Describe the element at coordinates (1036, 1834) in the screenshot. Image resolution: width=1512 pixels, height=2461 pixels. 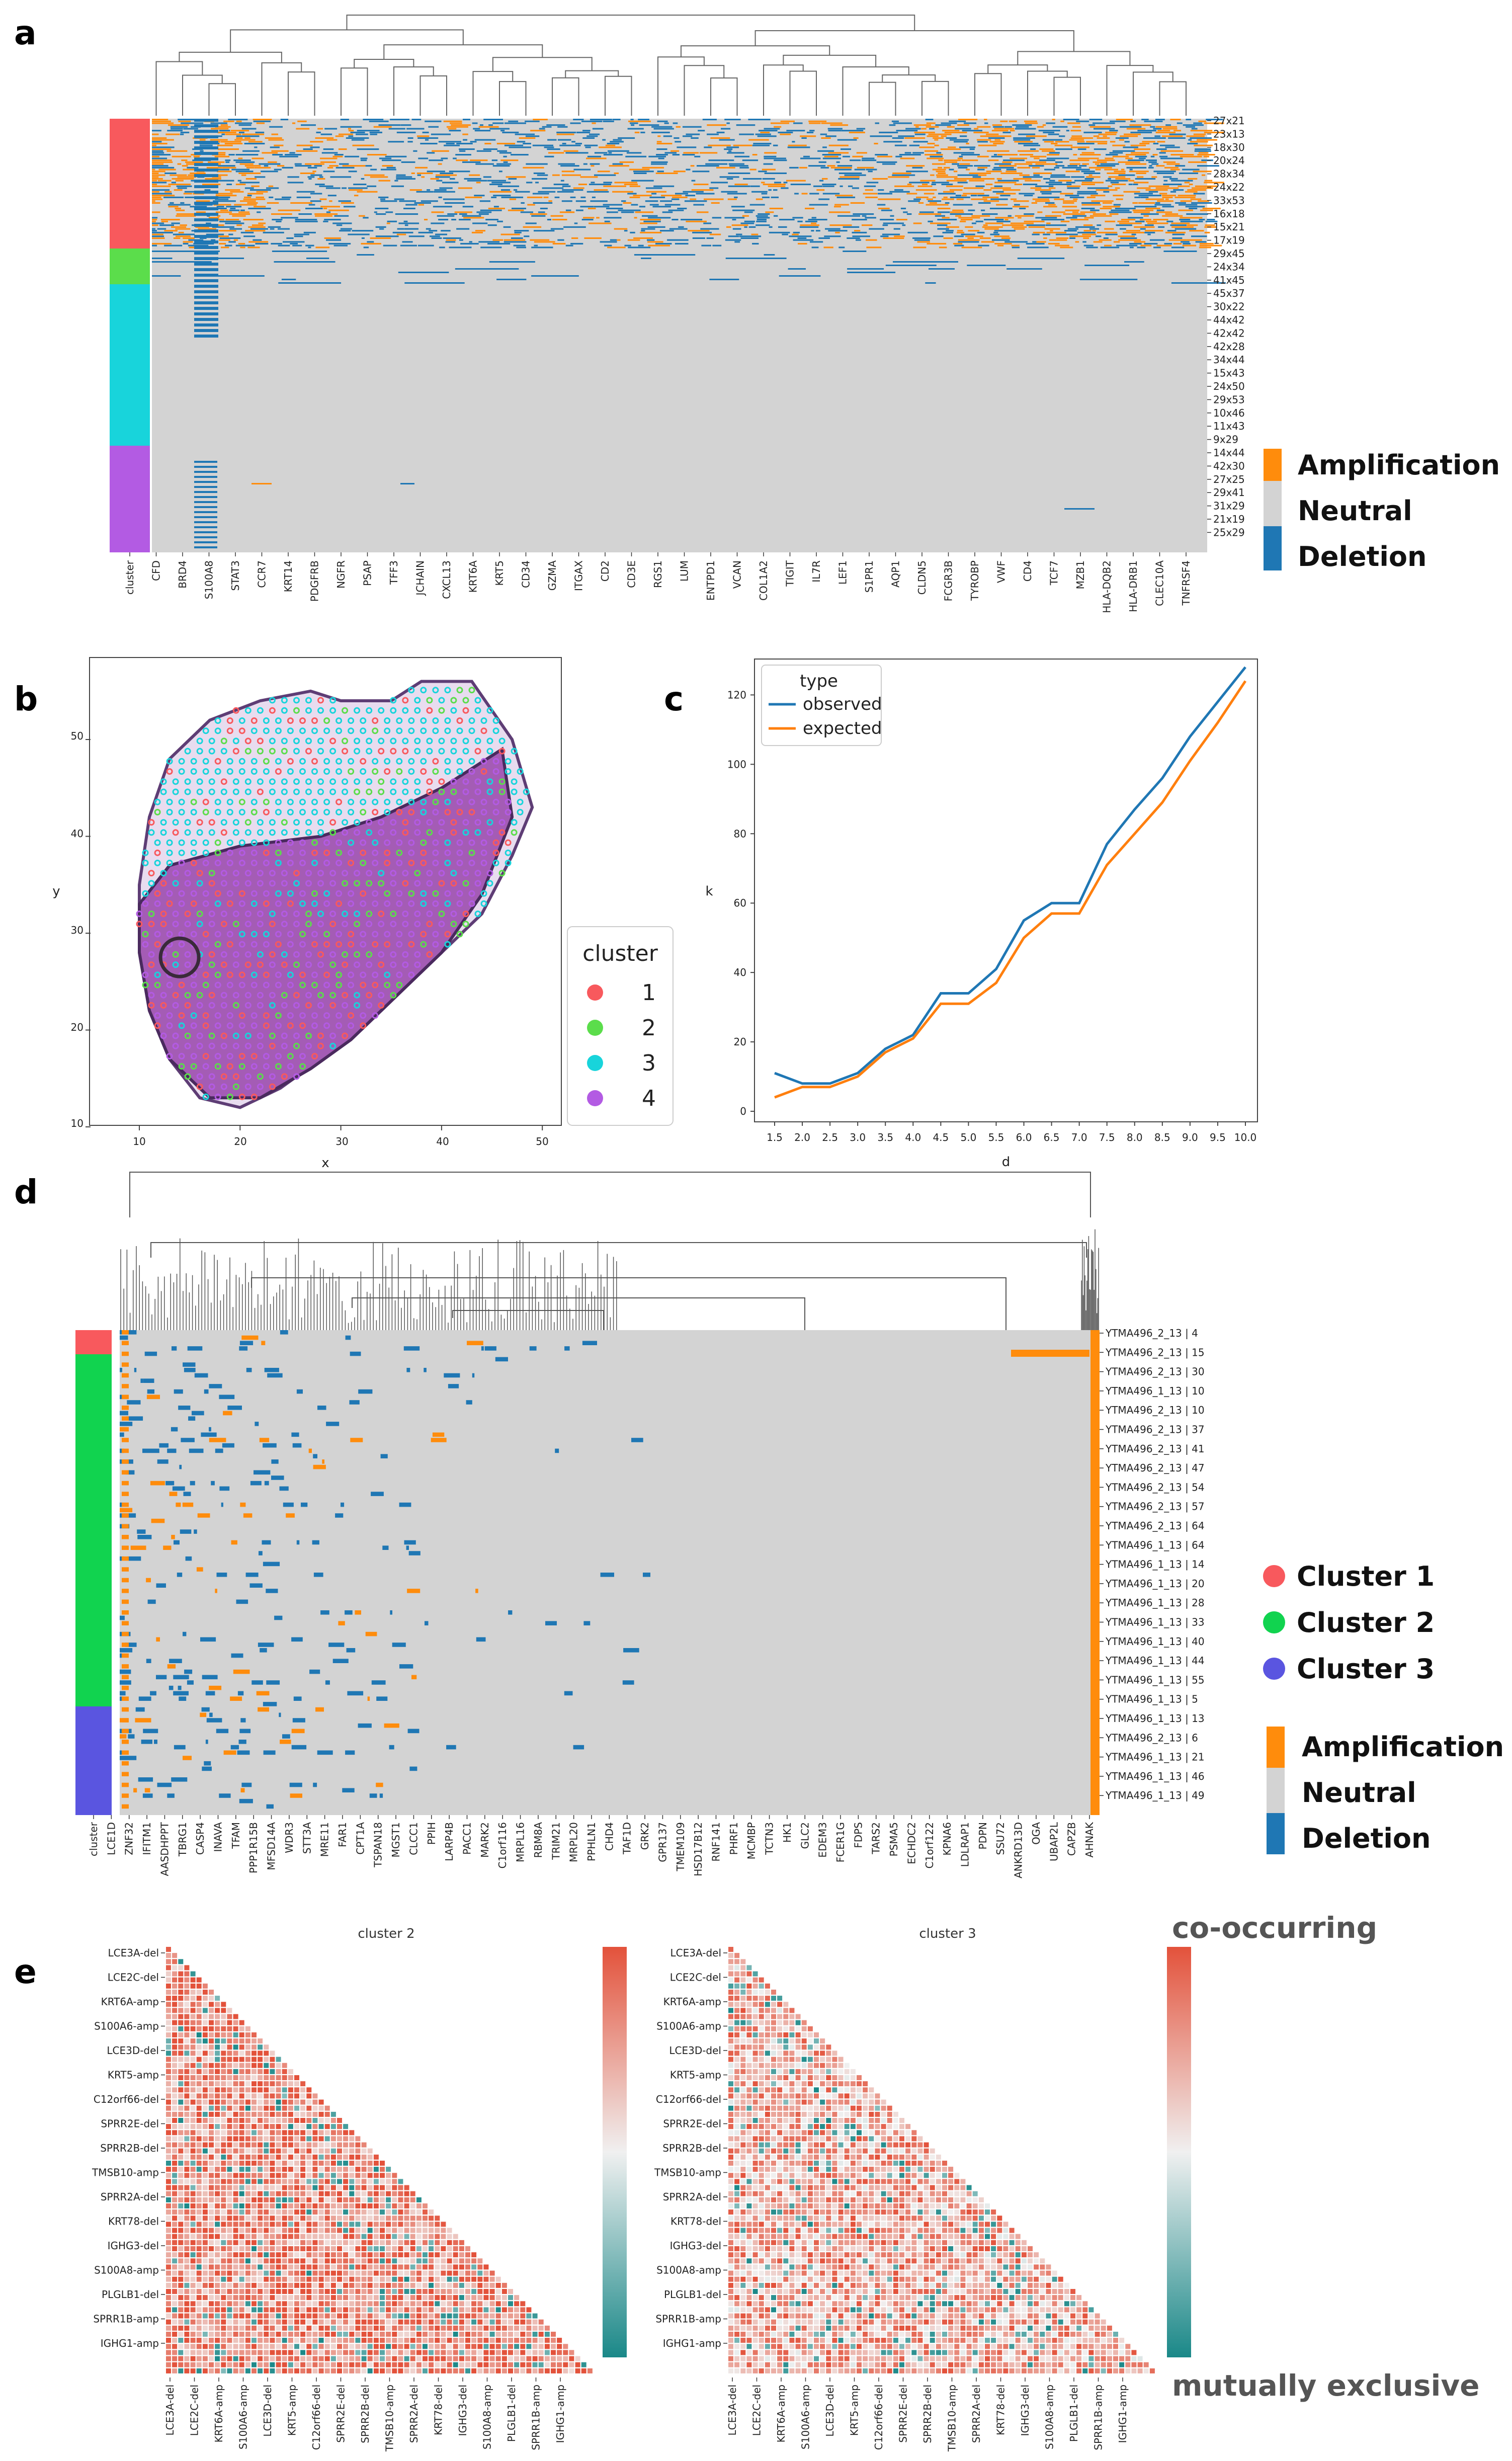
I see `d-col-label: OGA` at that location.